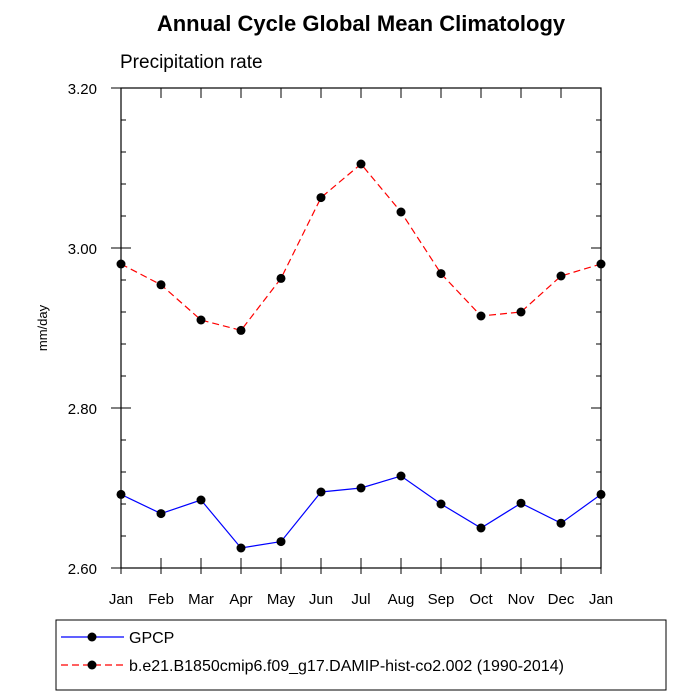  Describe the element at coordinates (201, 599) in the screenshot. I see `x-tick-label: Mar` at that location.